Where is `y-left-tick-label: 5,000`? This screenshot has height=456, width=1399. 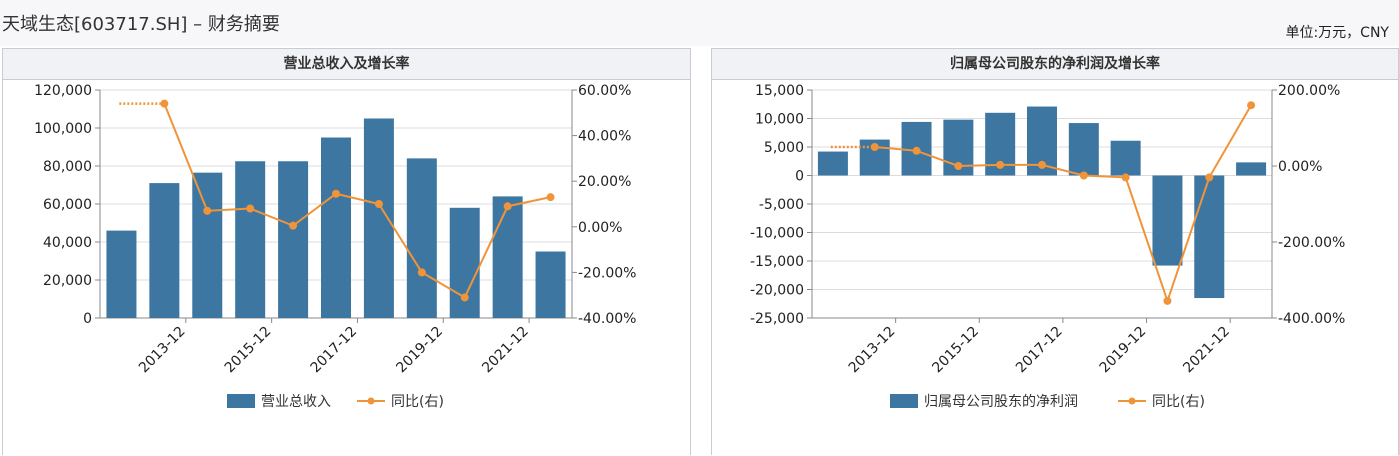
y-left-tick-label: 5,000 is located at coordinates (784, 148).